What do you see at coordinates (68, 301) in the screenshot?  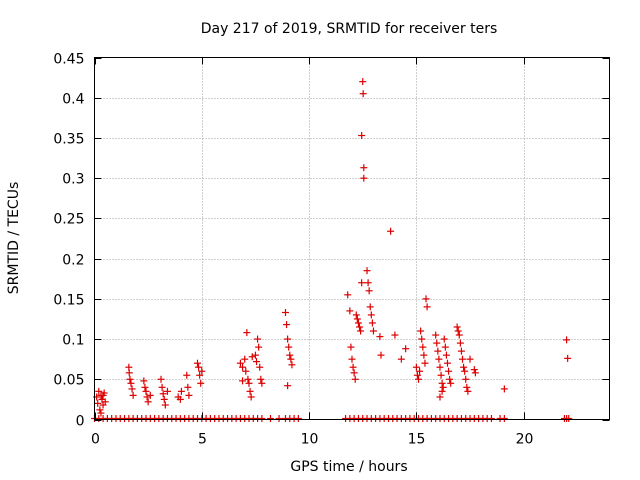 I see `y-tick-label: 0.15` at bounding box center [68, 301].